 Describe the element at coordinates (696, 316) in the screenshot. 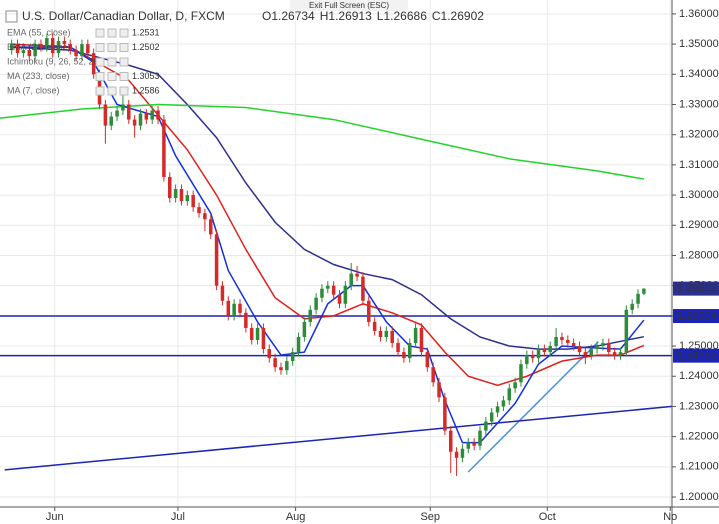

I see `level-label-box` at that location.